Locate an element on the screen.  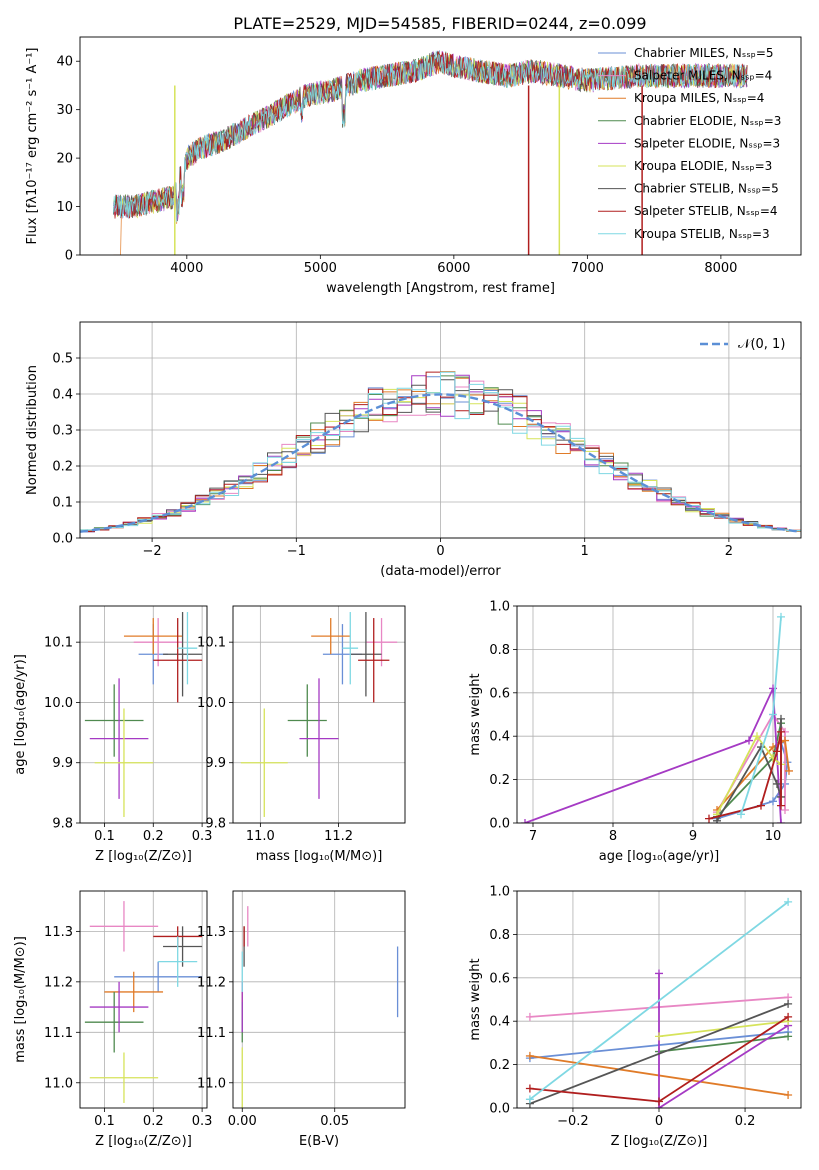
legend-entry: Chabrier MILES, Nₛₛₚ=5 is located at coordinates (704, 53).